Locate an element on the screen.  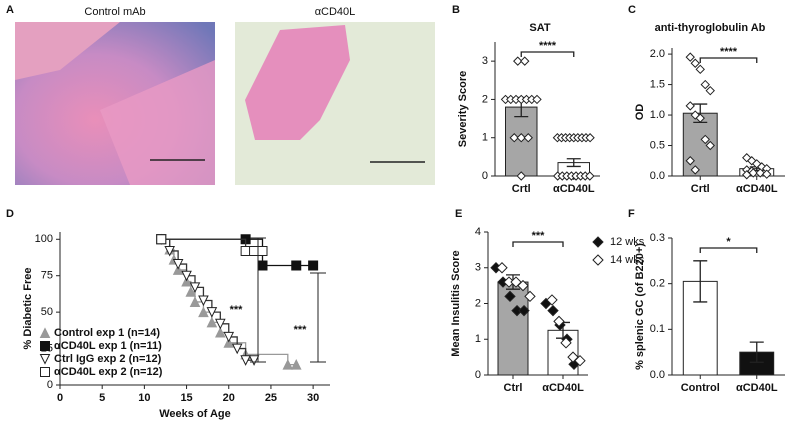
y-axis-label: % splenic GC (of B220+) is located at coordinates (640, 306).